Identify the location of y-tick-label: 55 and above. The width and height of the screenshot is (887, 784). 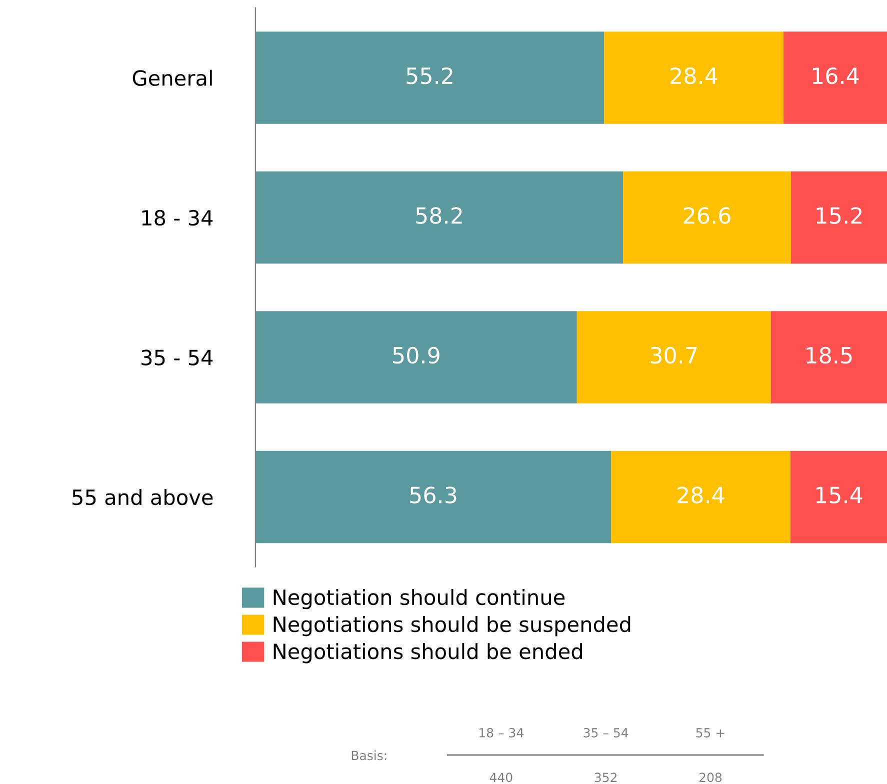
(142, 497).